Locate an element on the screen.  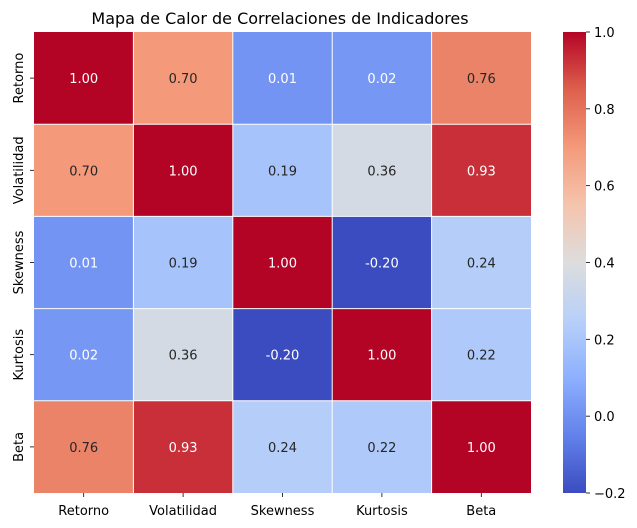
colorbar-ticks: −0.2 0.0 0.2 0.4 0.6 0.8 1.0 is located at coordinates (606, 264).